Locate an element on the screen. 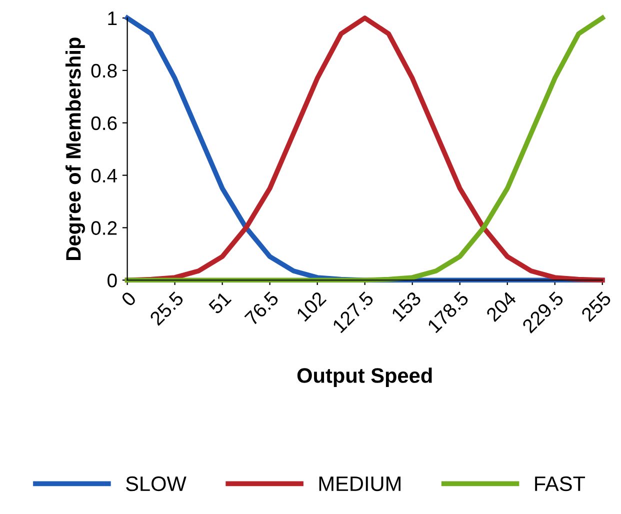  x-axis-title: Output Speed is located at coordinates (364, 378).